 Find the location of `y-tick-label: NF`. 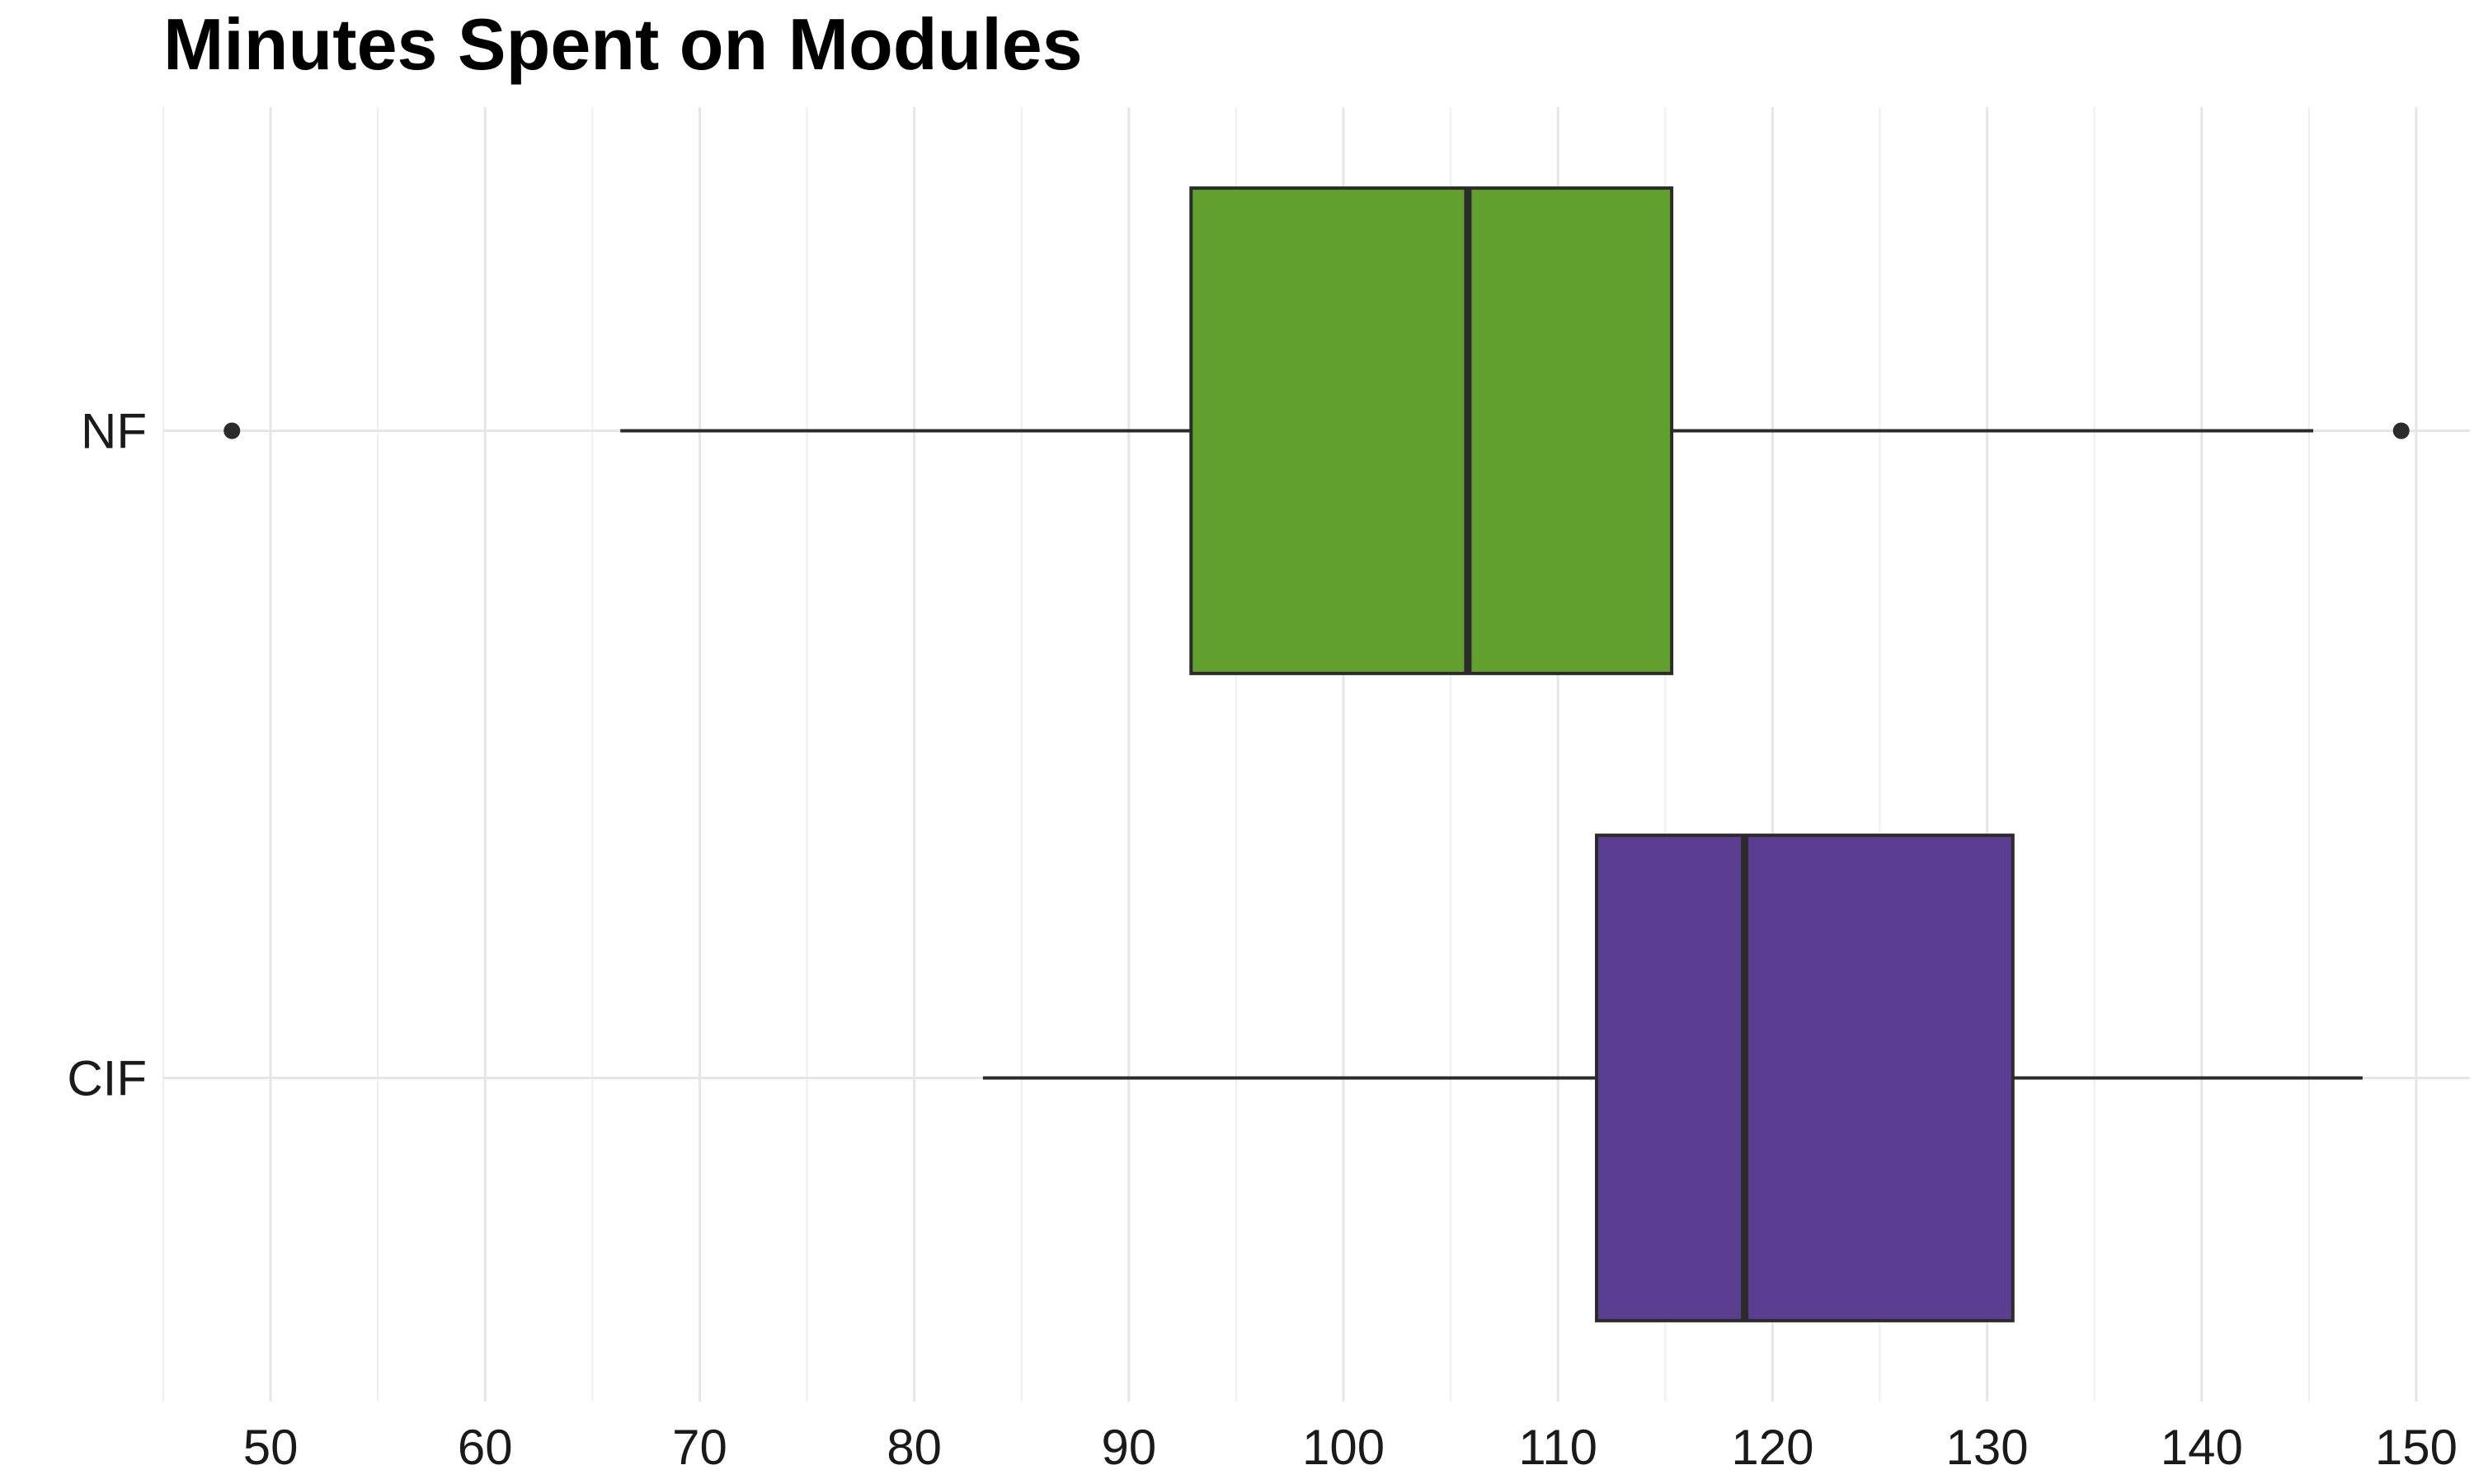

y-tick-label: NF is located at coordinates (114, 431).